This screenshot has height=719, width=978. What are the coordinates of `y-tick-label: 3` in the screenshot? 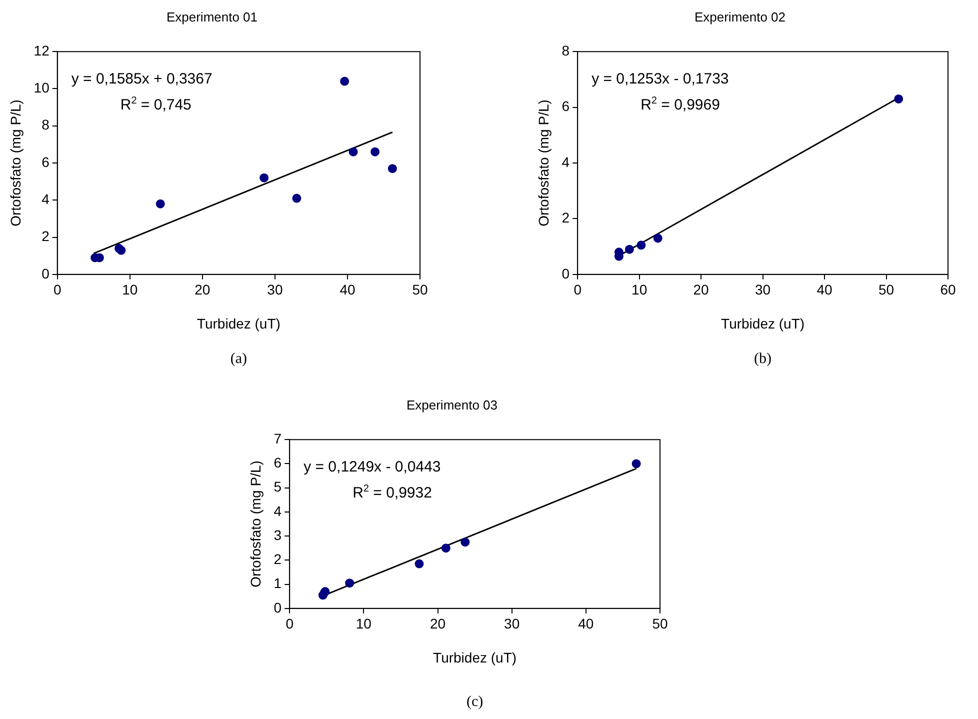 It's located at (278, 534).